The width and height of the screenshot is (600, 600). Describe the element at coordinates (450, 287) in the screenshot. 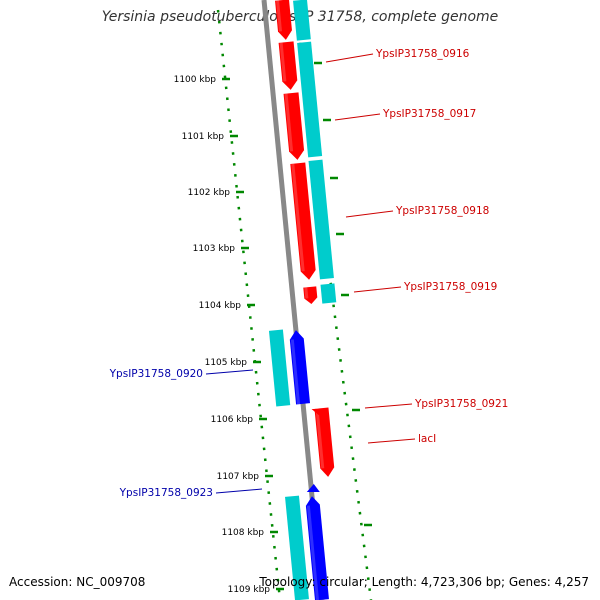

I see `forward-gene-label: YpsIP31758_0919` at that location.